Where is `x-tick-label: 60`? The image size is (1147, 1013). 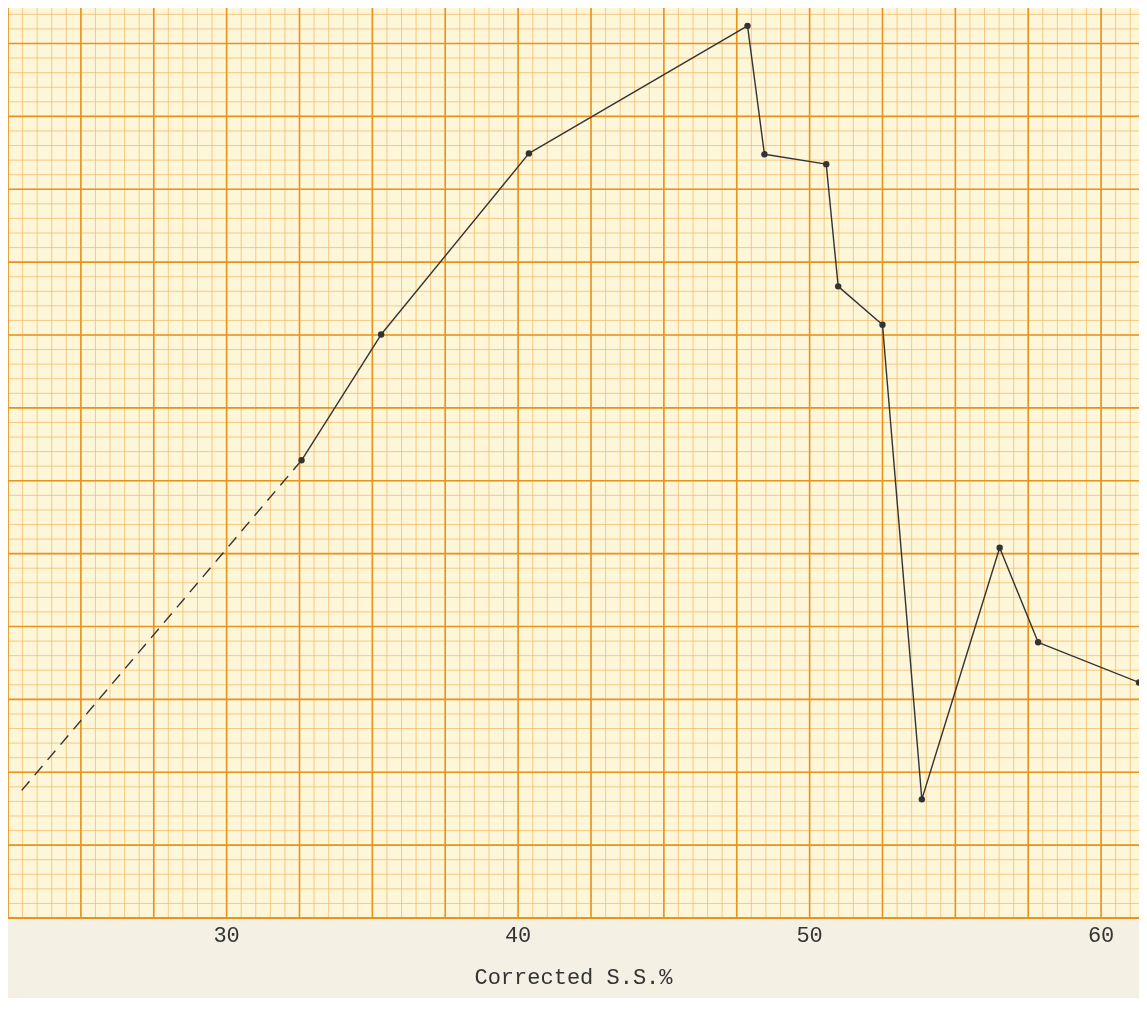 x-tick-label: 60 is located at coordinates (1101, 936).